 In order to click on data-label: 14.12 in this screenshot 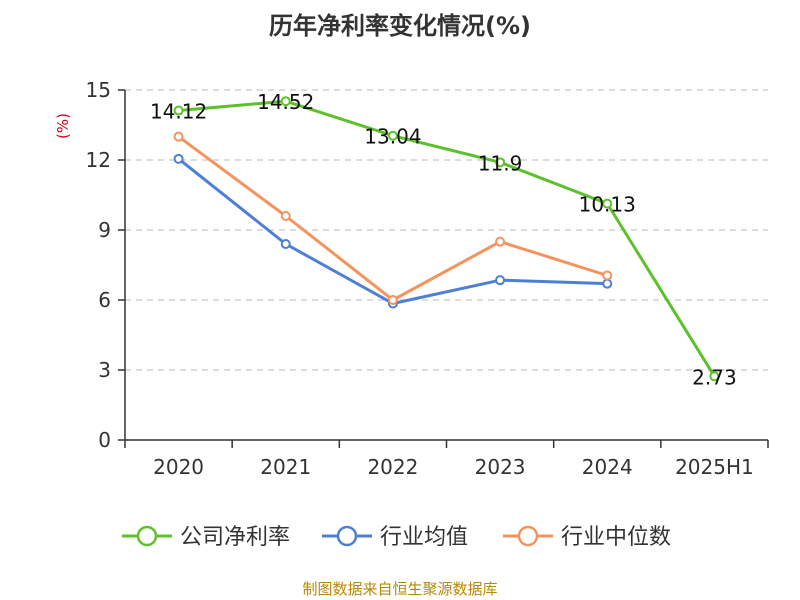, I will do `click(178, 112)`.